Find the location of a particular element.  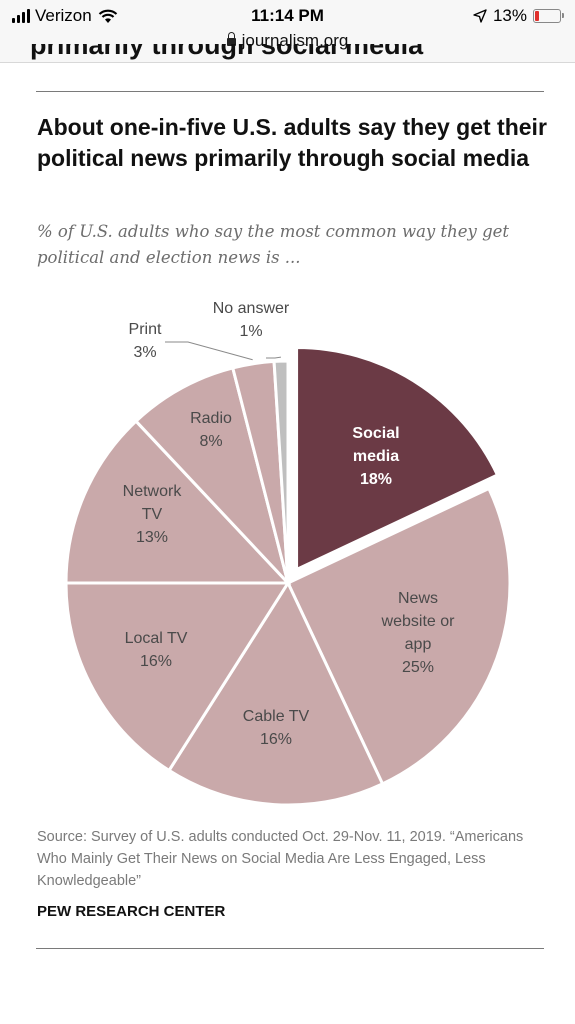

pie-slice-radio is located at coordinates (211, 475).